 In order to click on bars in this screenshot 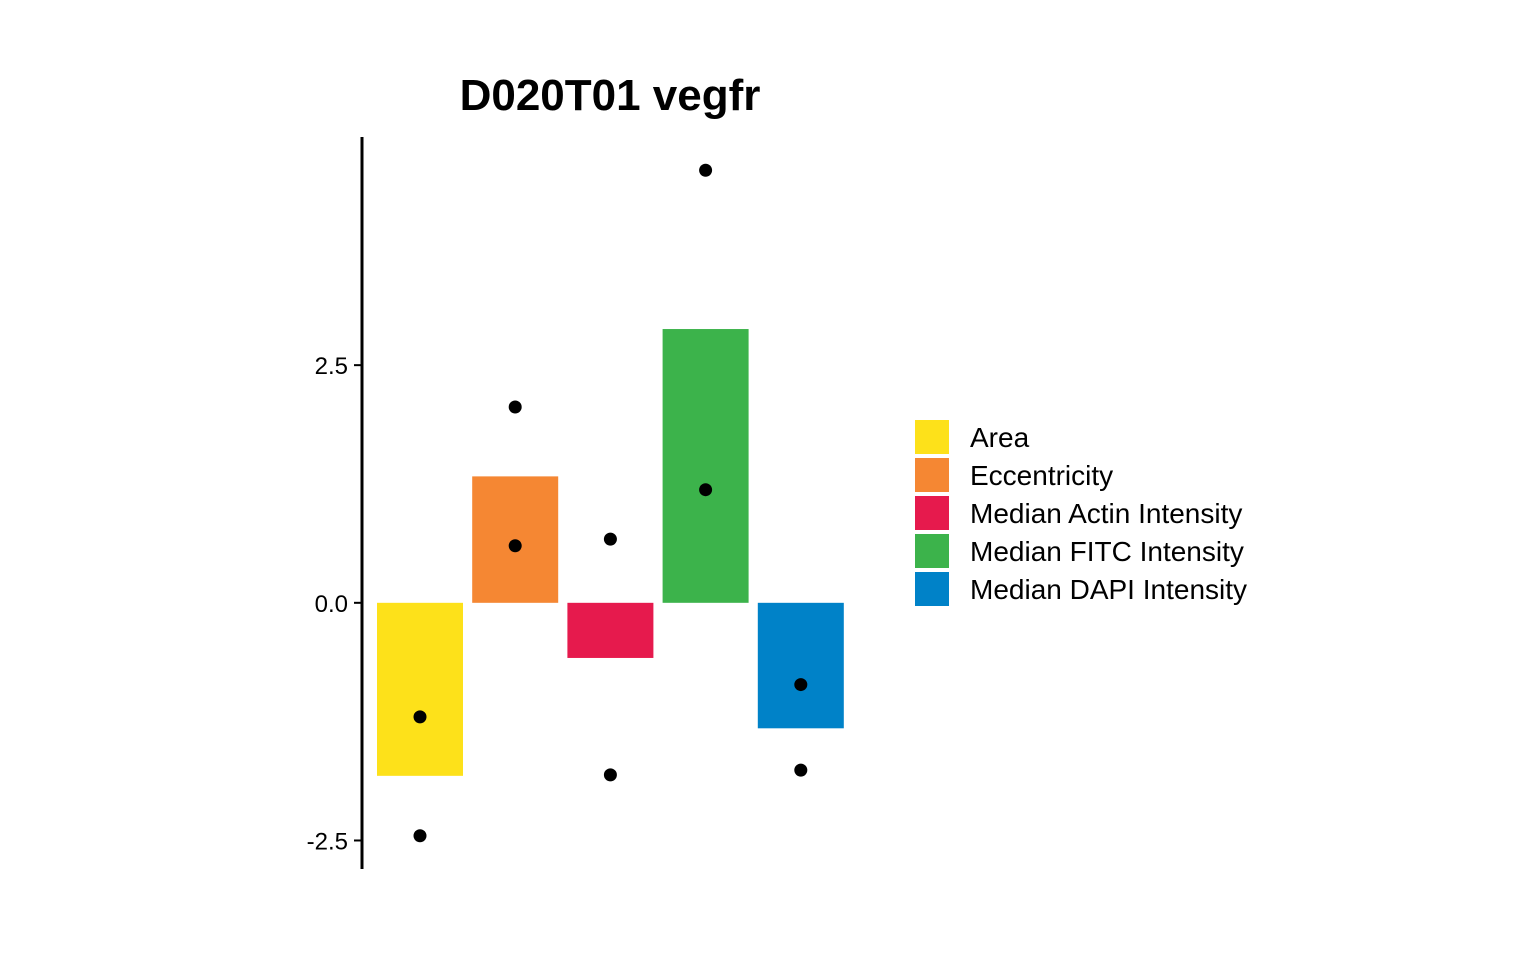, I will do `click(610, 552)`.